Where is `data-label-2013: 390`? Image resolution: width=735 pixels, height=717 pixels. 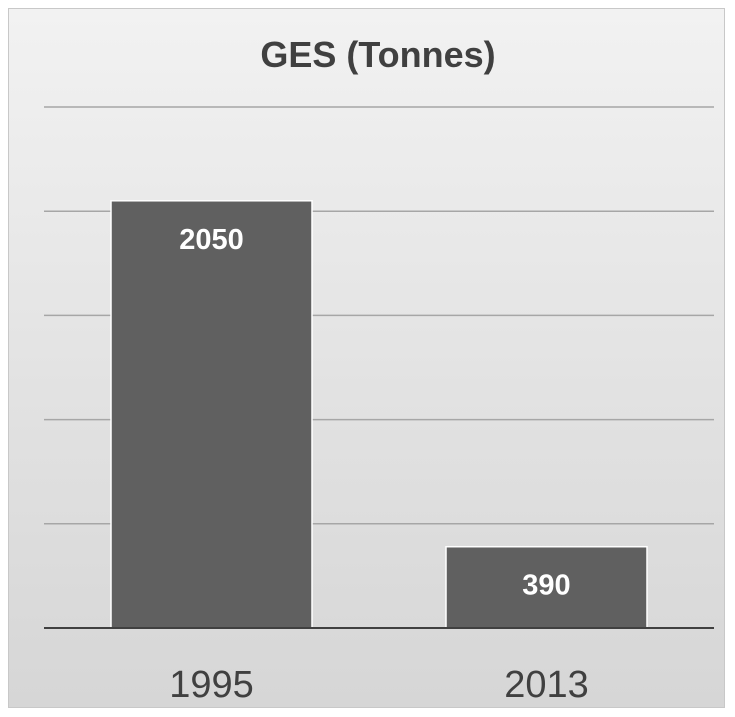
data-label-2013: 390 is located at coordinates (546, 586).